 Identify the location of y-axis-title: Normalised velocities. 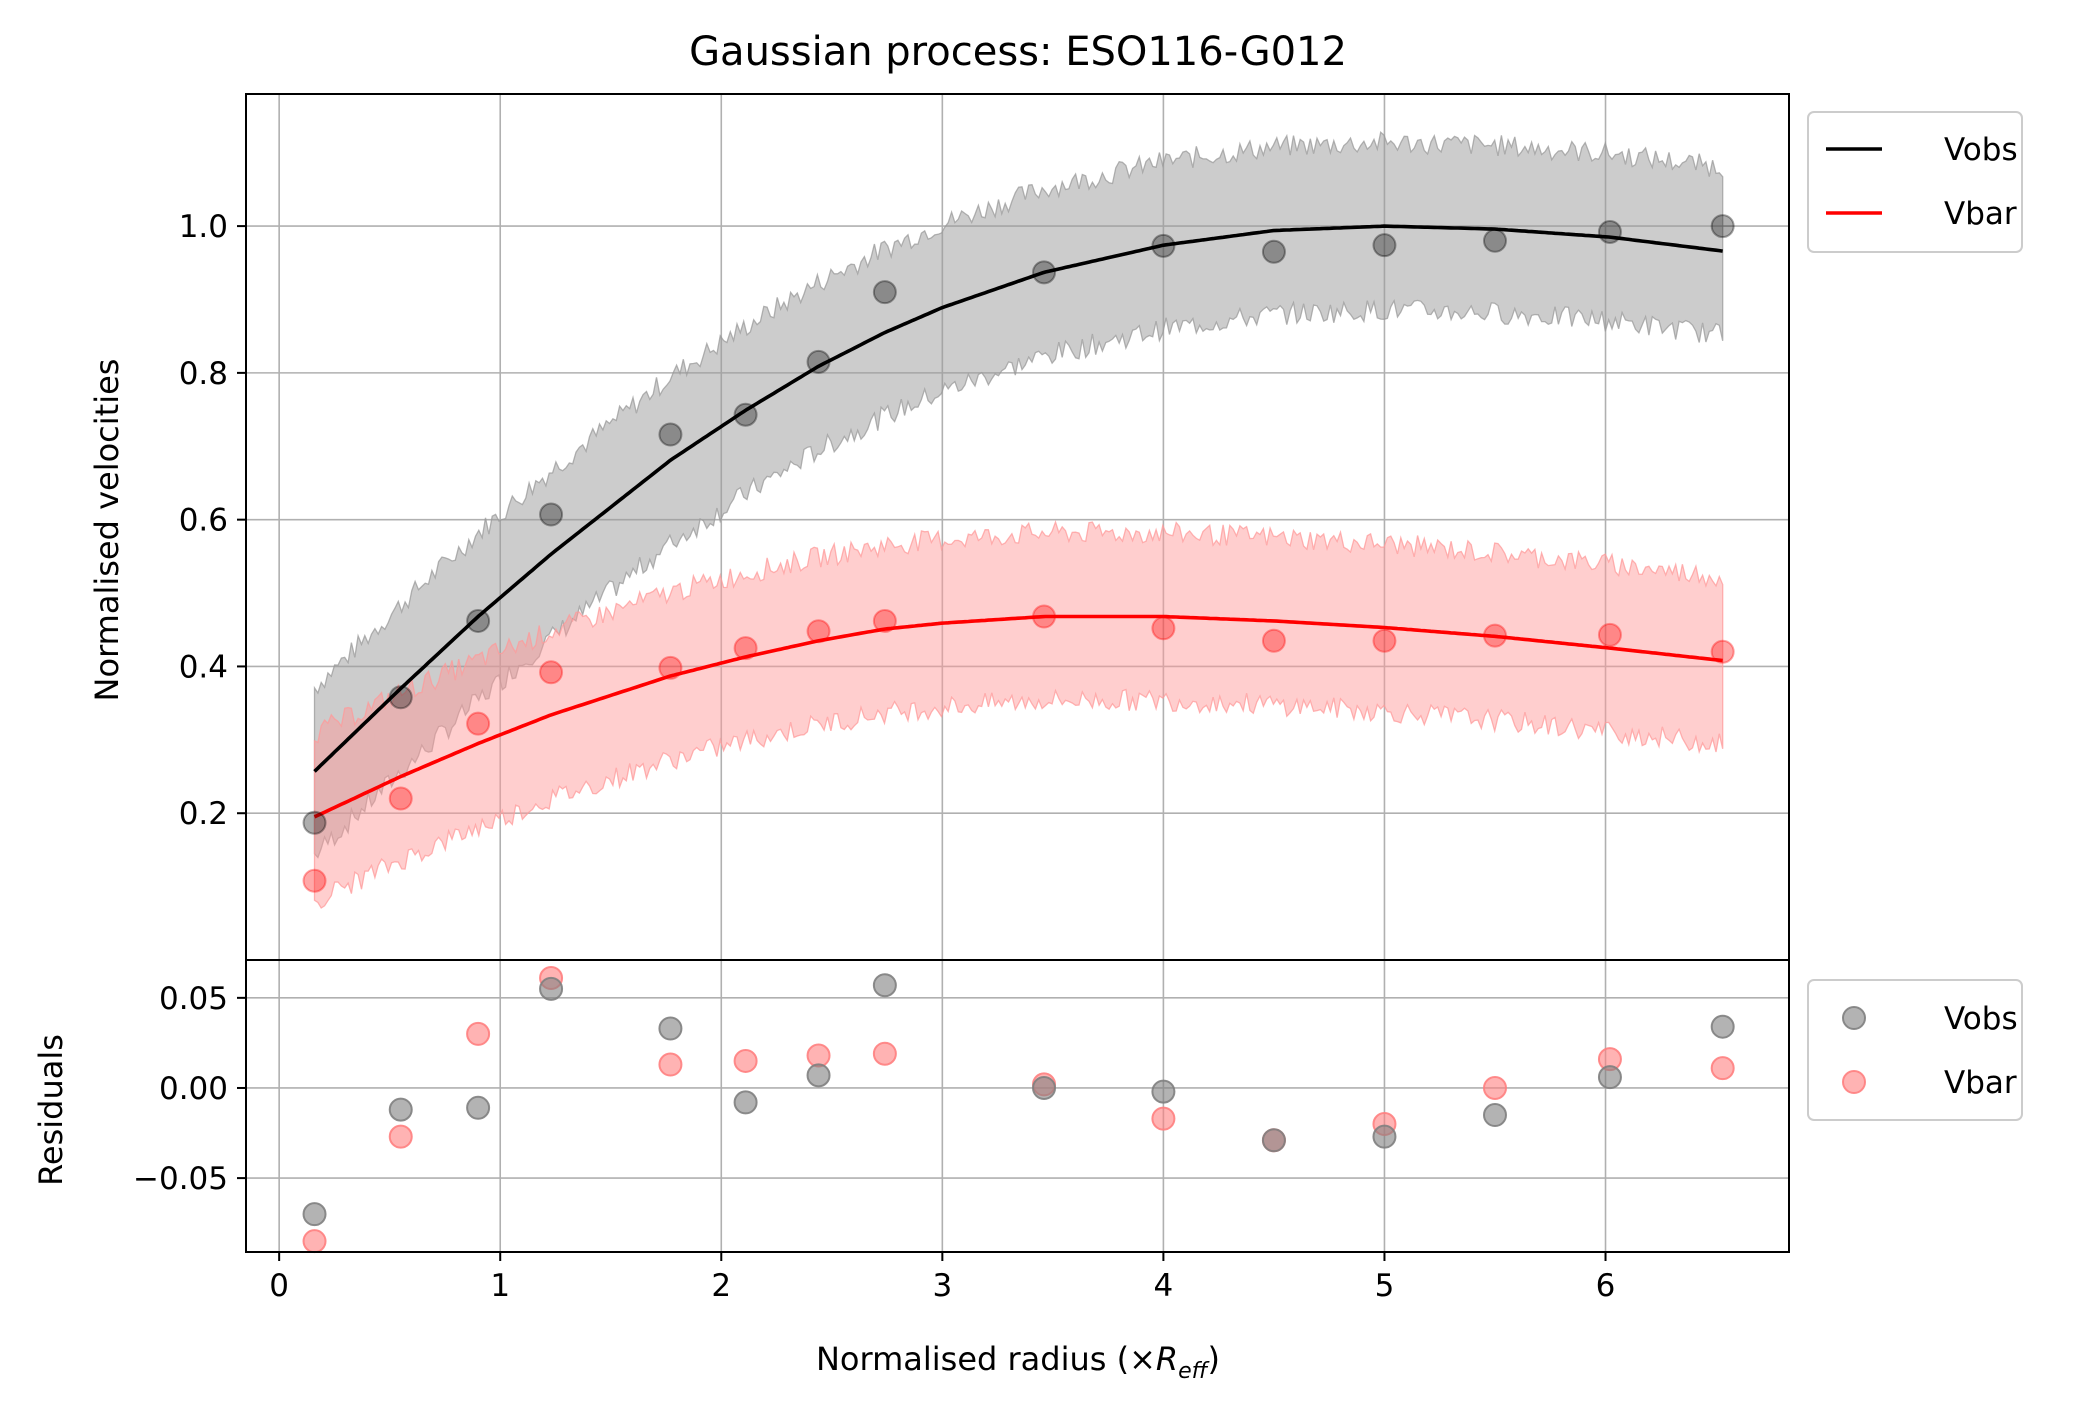
(107, 530).